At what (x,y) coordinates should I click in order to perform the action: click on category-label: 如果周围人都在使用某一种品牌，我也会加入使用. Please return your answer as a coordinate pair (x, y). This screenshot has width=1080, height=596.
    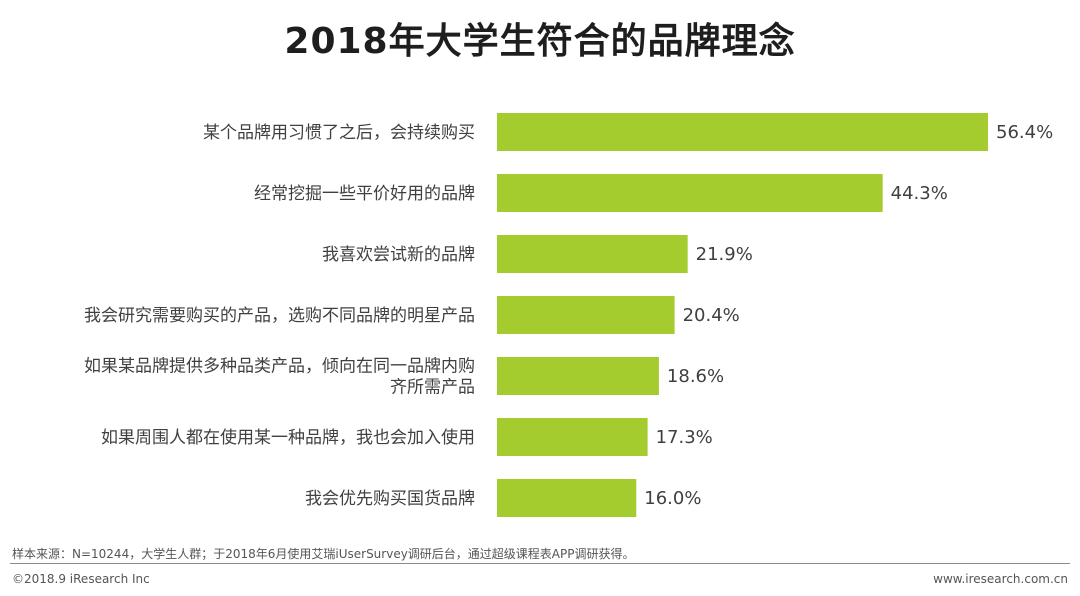
    Looking at the image, I should click on (288, 437).